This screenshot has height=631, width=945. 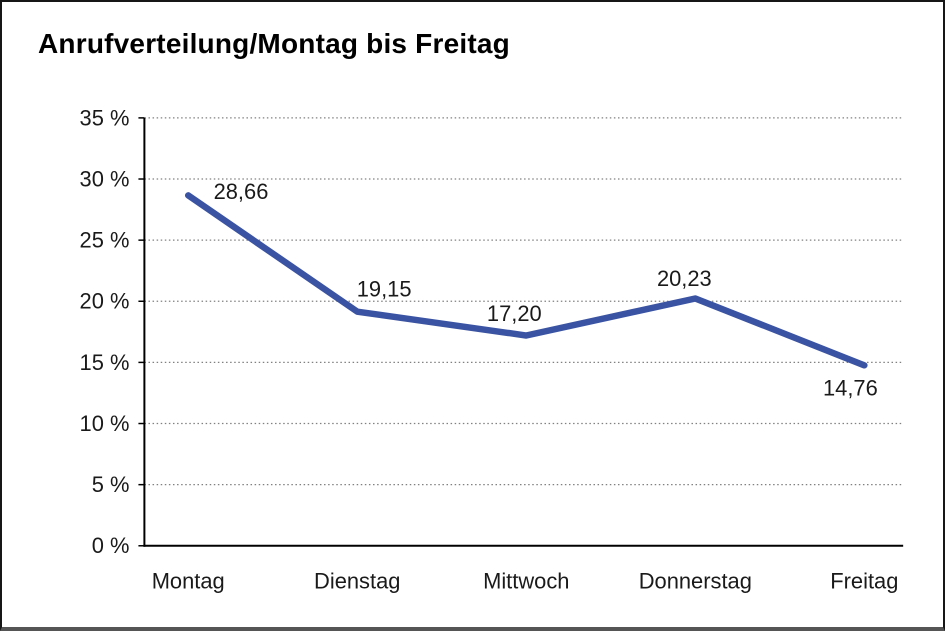 What do you see at coordinates (684, 278) in the screenshot?
I see `data-point-label: 20,23` at bounding box center [684, 278].